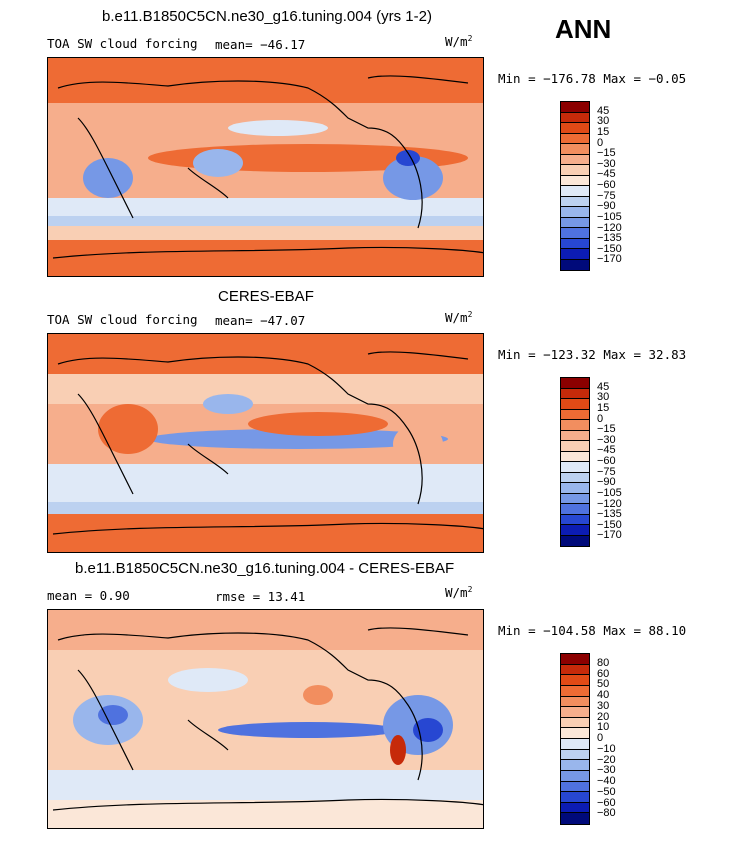  I want to click on colorbar-tick-label: 10, so click(603, 727).